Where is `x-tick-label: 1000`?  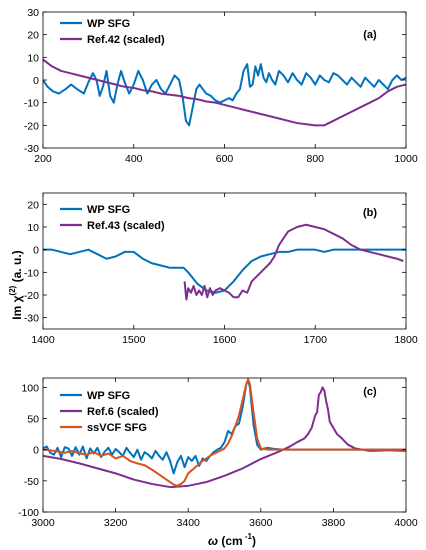 x-tick-label: 1000 is located at coordinates (406, 159).